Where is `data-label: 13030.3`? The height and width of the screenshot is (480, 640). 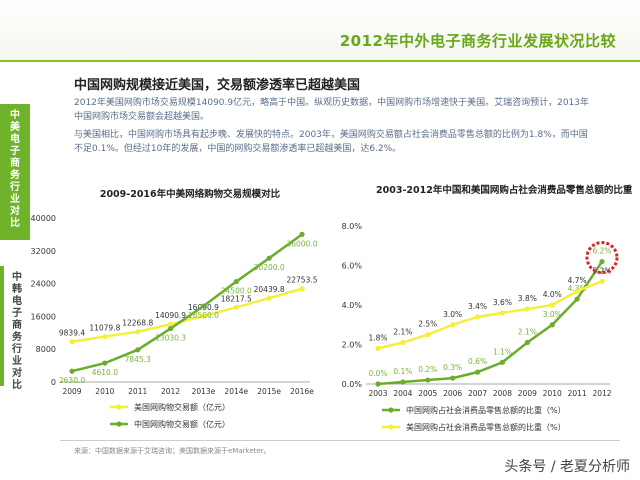 data-label: 13030.3 is located at coordinates (170, 338).